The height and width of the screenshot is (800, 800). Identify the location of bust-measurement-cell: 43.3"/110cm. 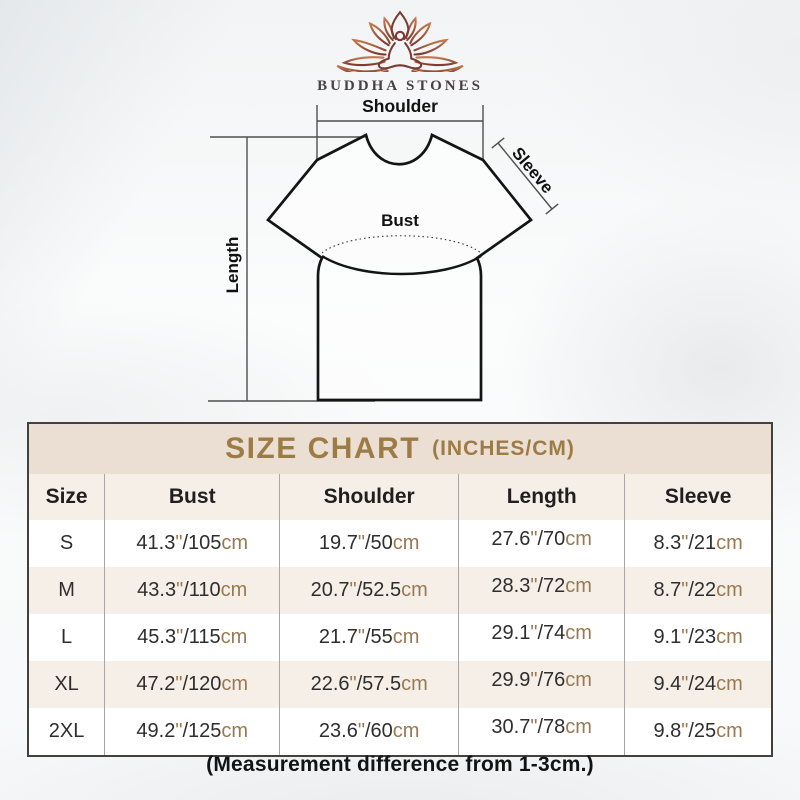
(192, 590).